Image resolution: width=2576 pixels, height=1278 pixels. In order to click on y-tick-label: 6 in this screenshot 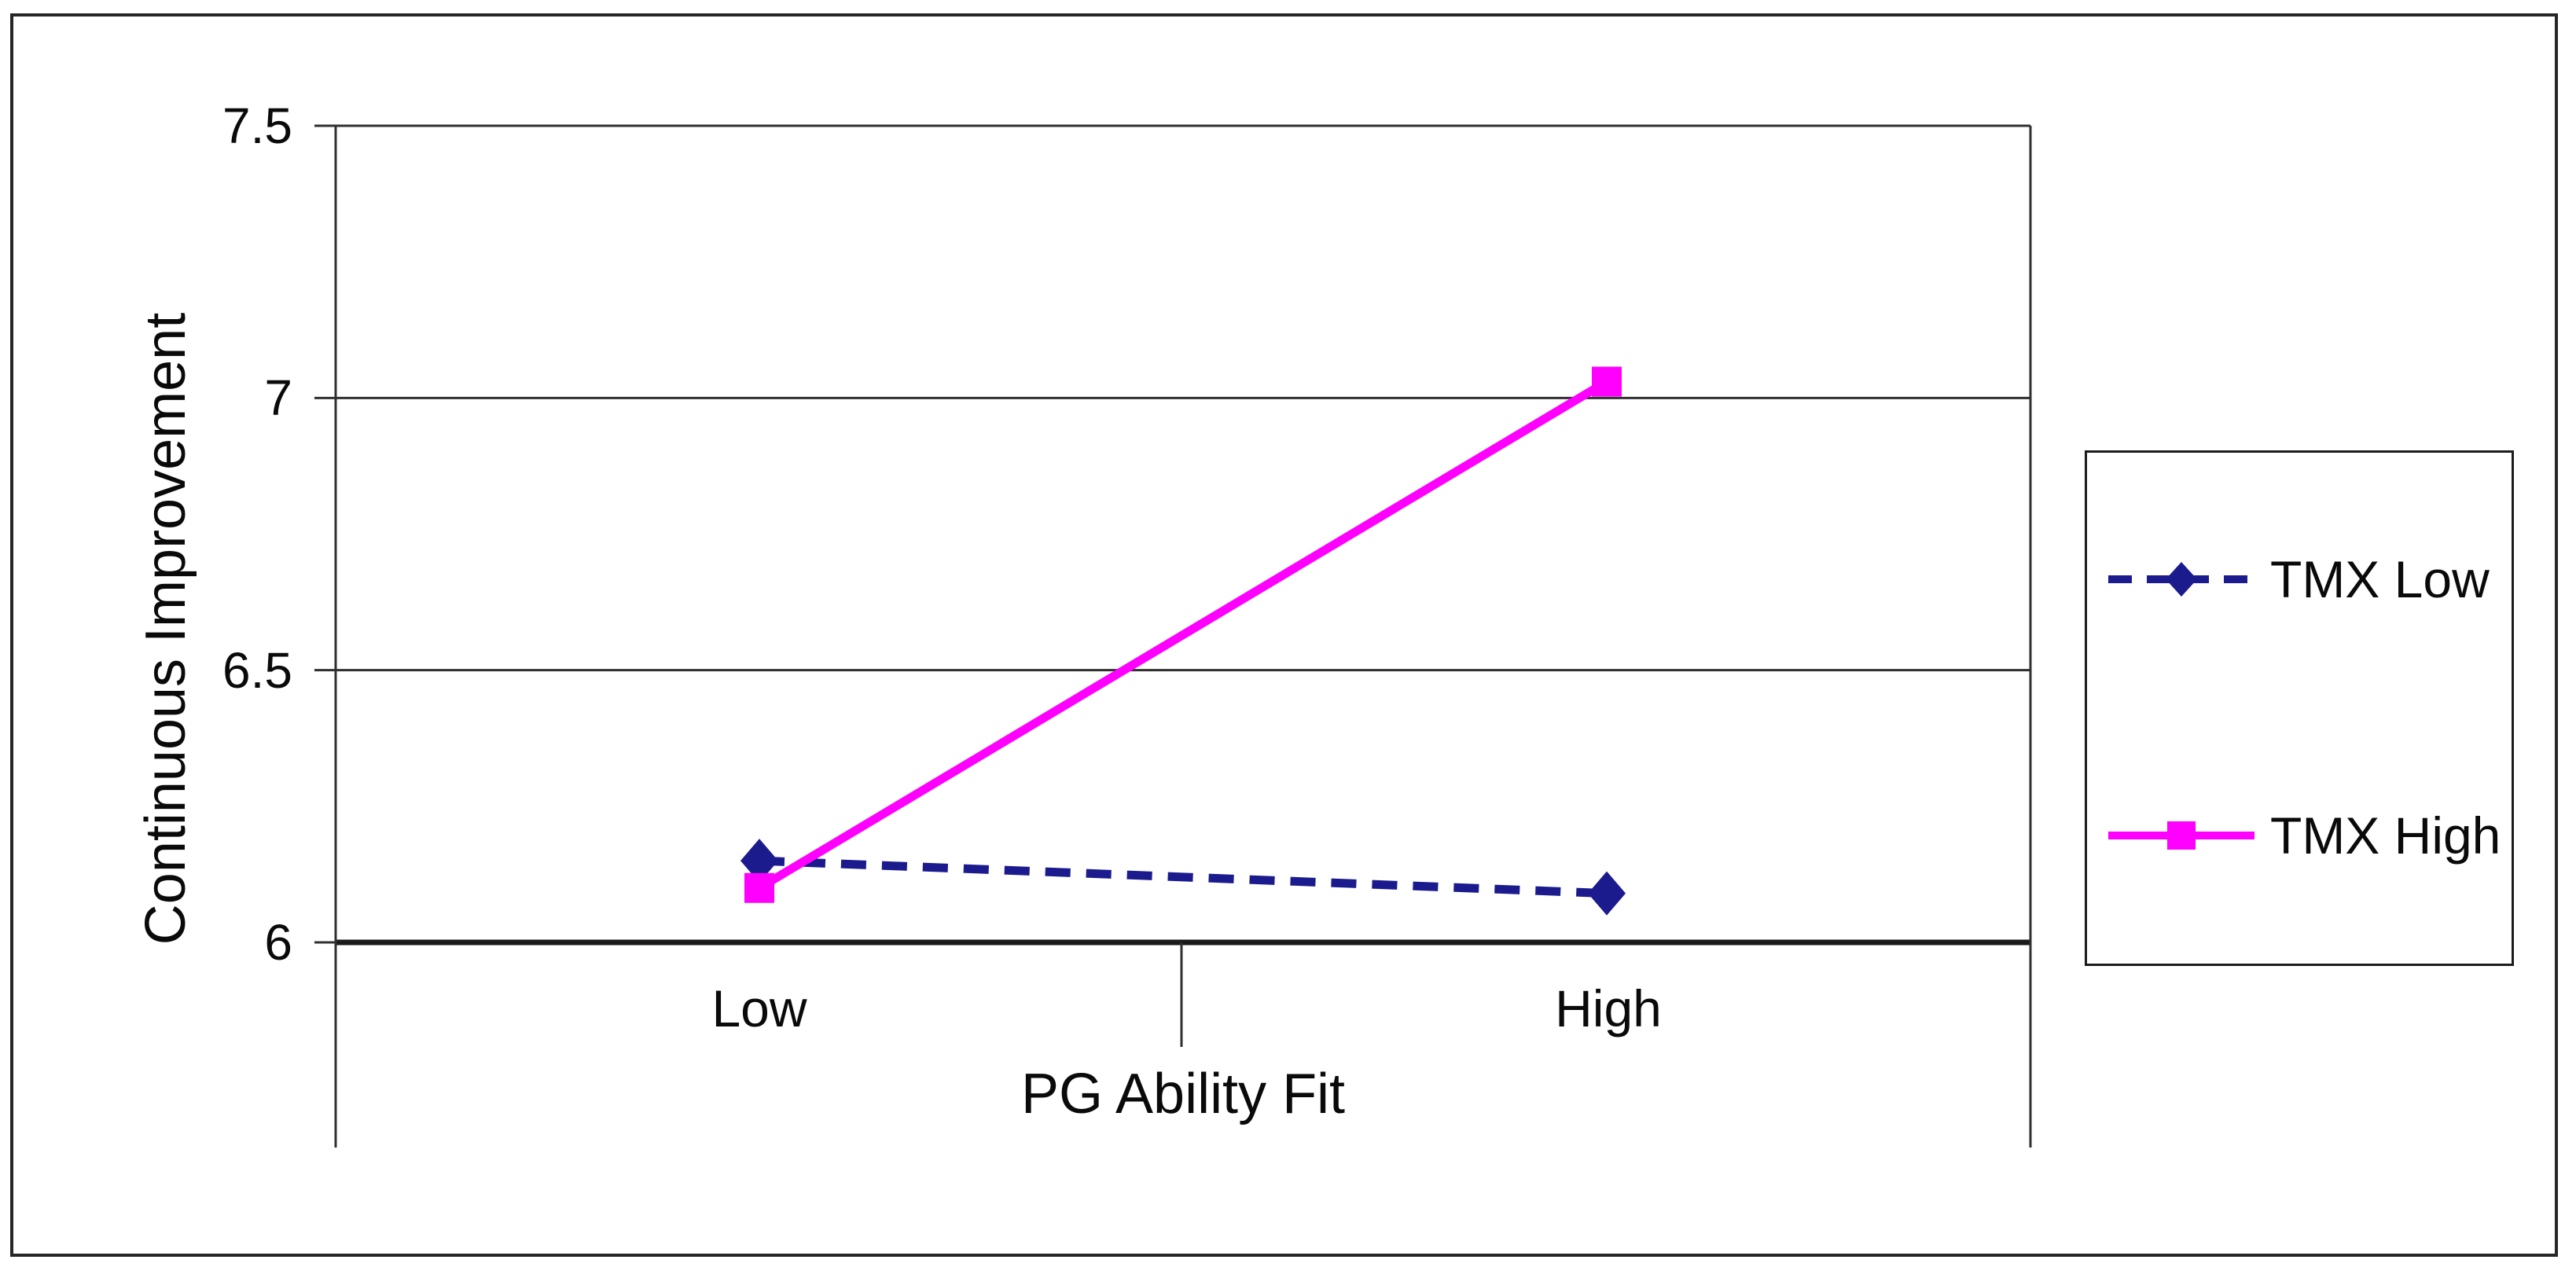, I will do `click(278, 942)`.